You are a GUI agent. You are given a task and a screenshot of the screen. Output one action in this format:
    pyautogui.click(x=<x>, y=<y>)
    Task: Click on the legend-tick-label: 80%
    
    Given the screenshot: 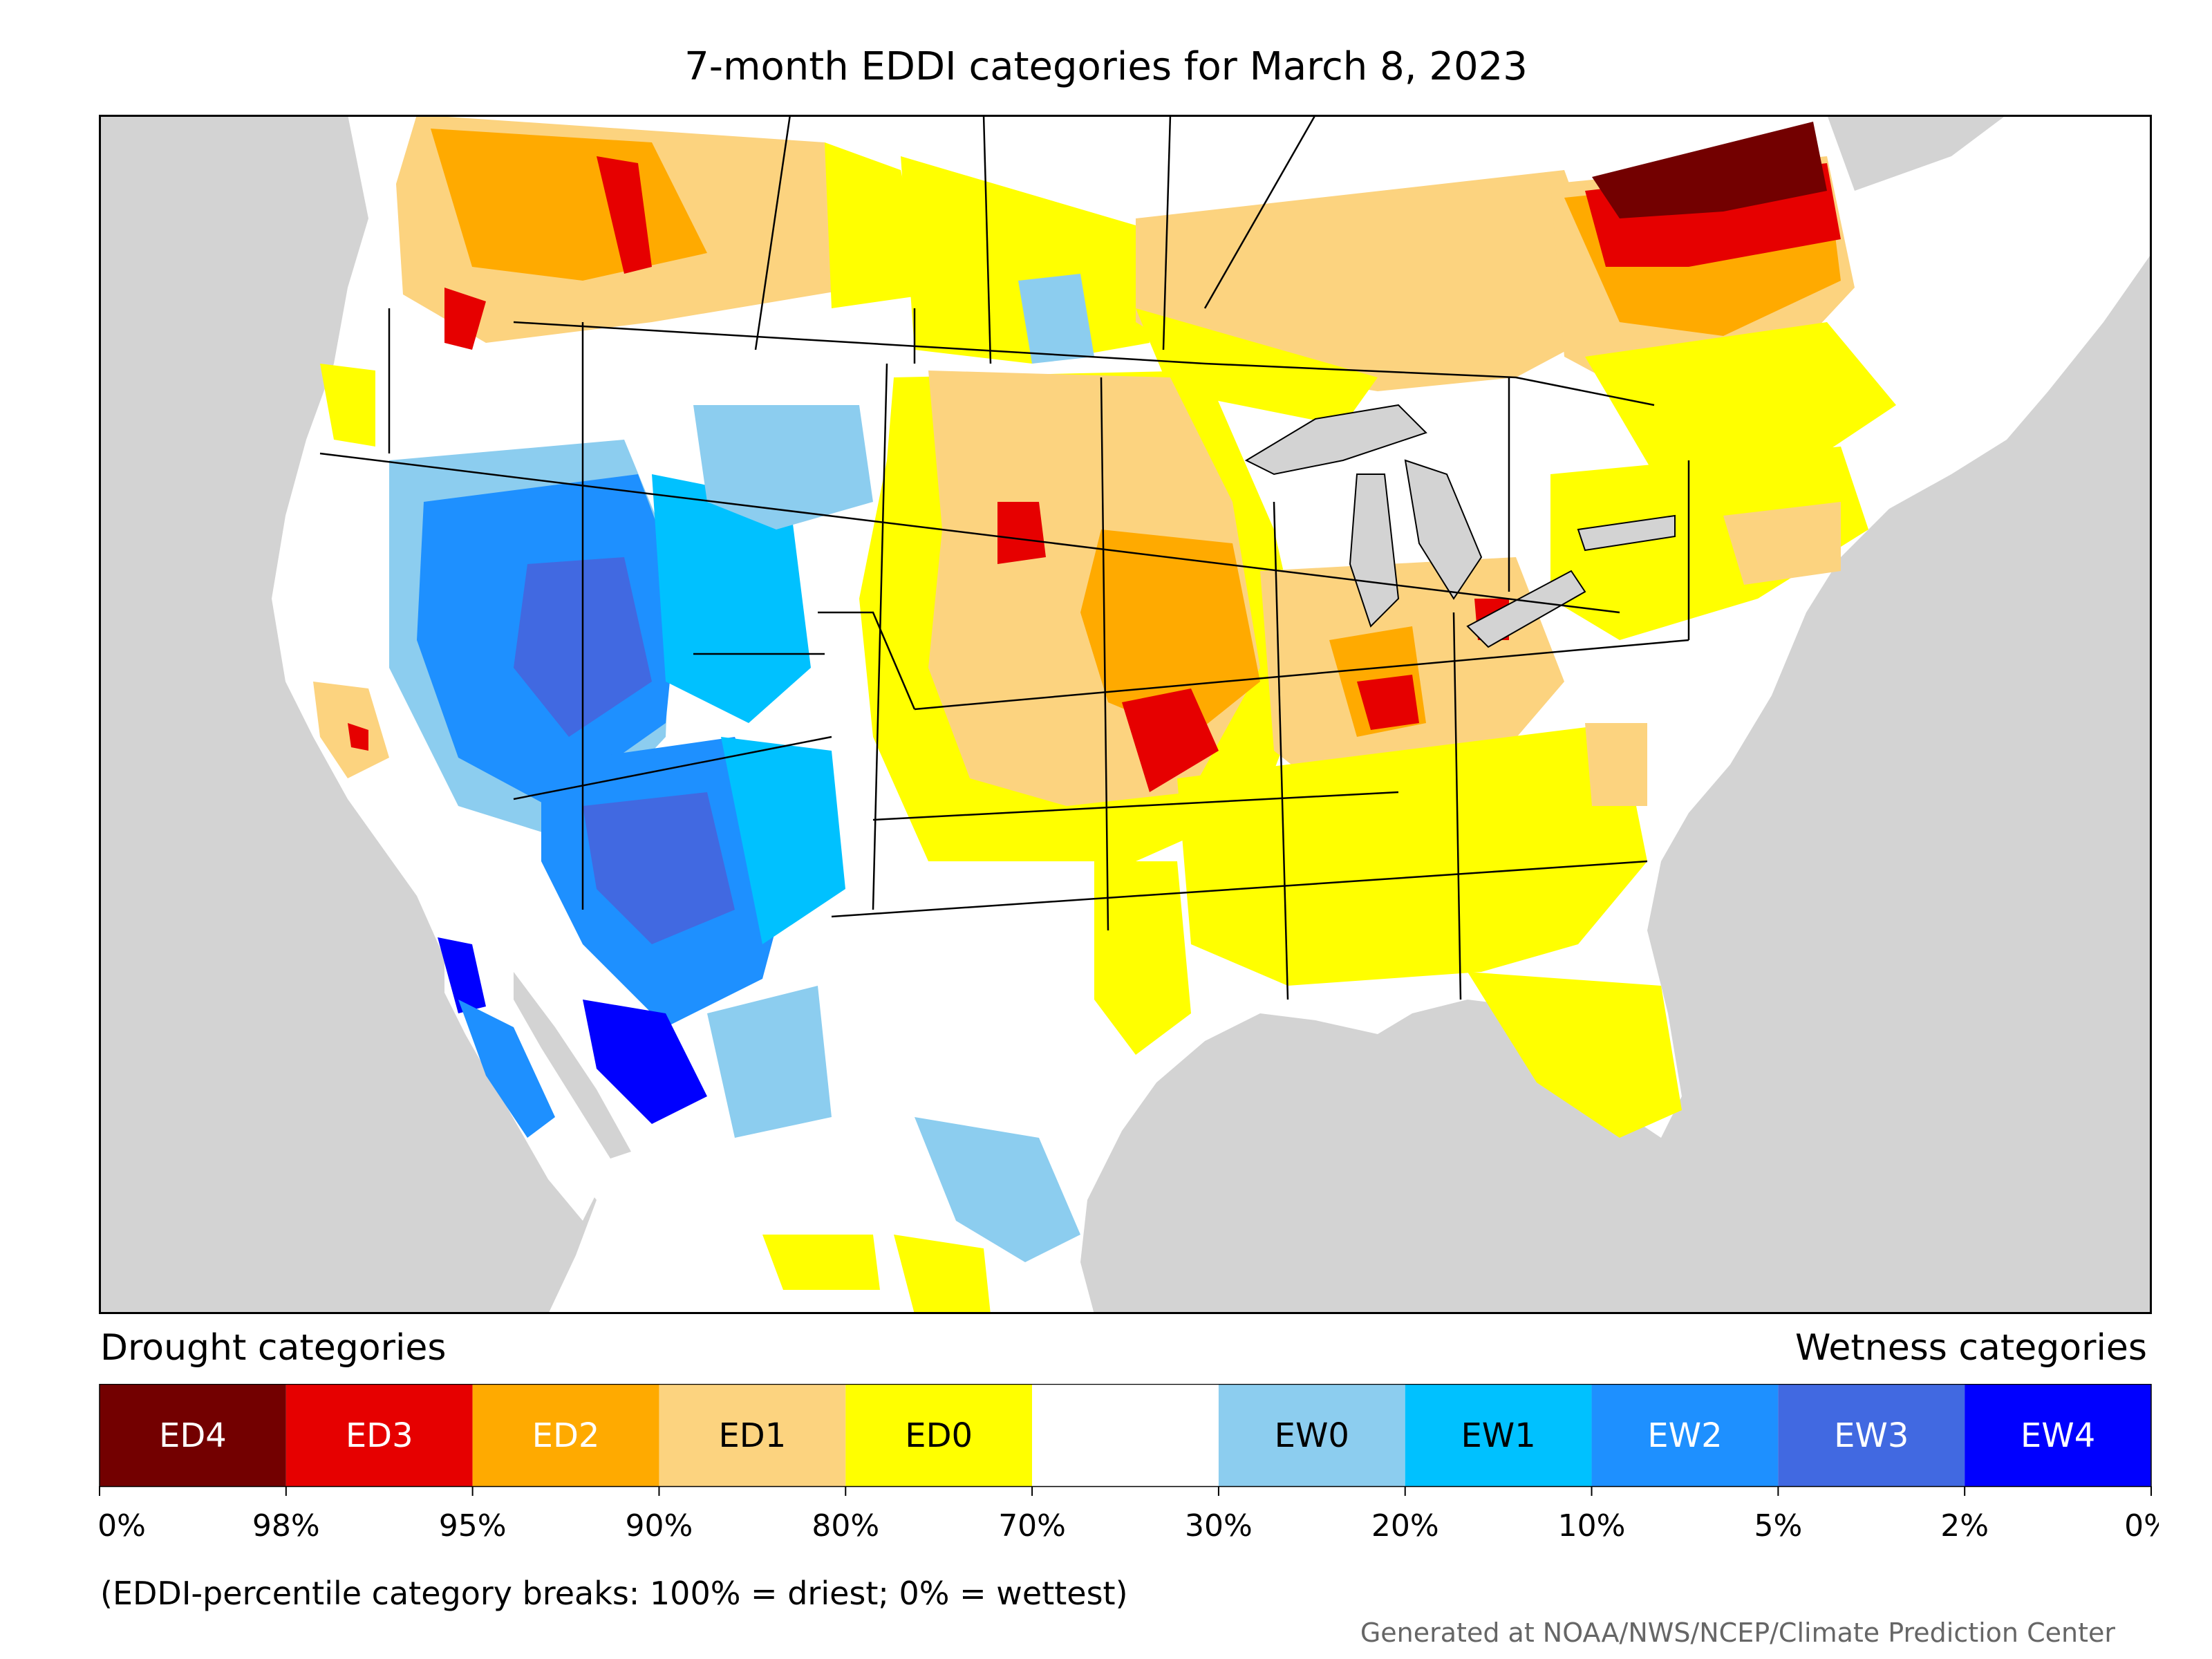 What is the action you would take?
    pyautogui.click(x=845, y=1526)
    